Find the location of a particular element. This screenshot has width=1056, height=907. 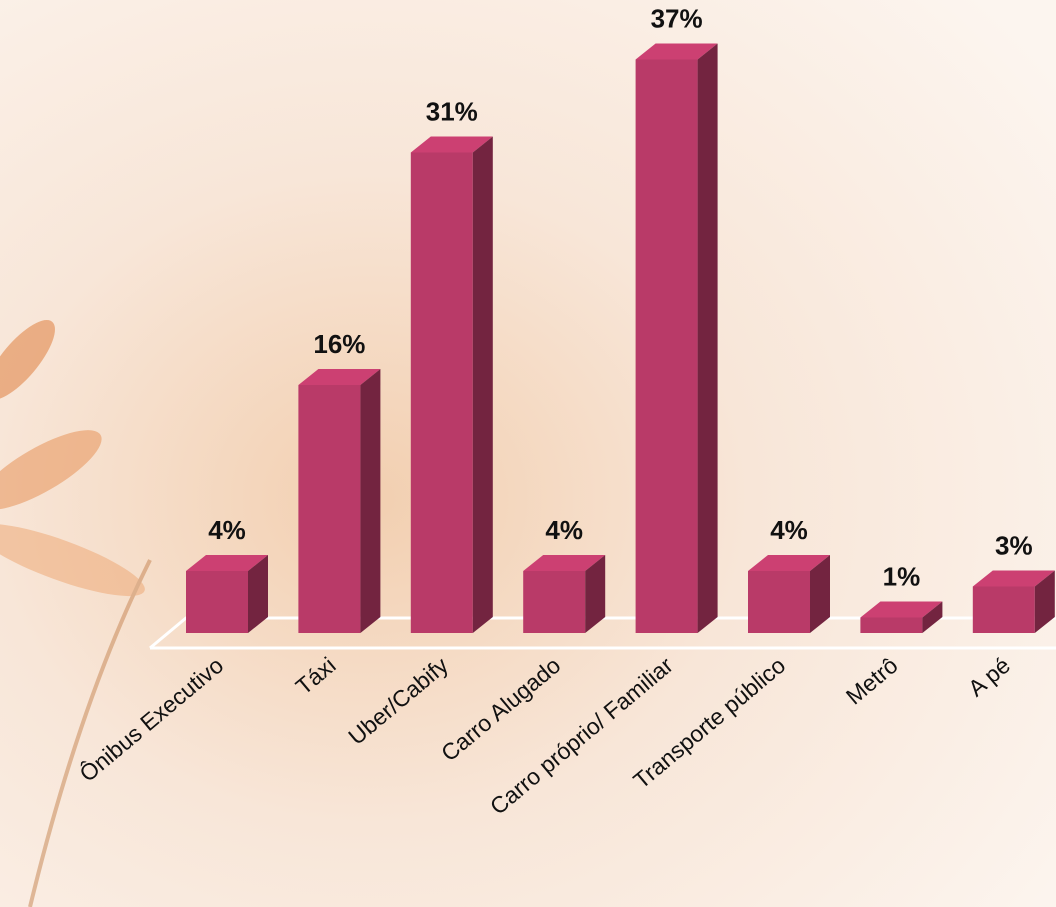

value-label: 31% is located at coordinates (452, 112).